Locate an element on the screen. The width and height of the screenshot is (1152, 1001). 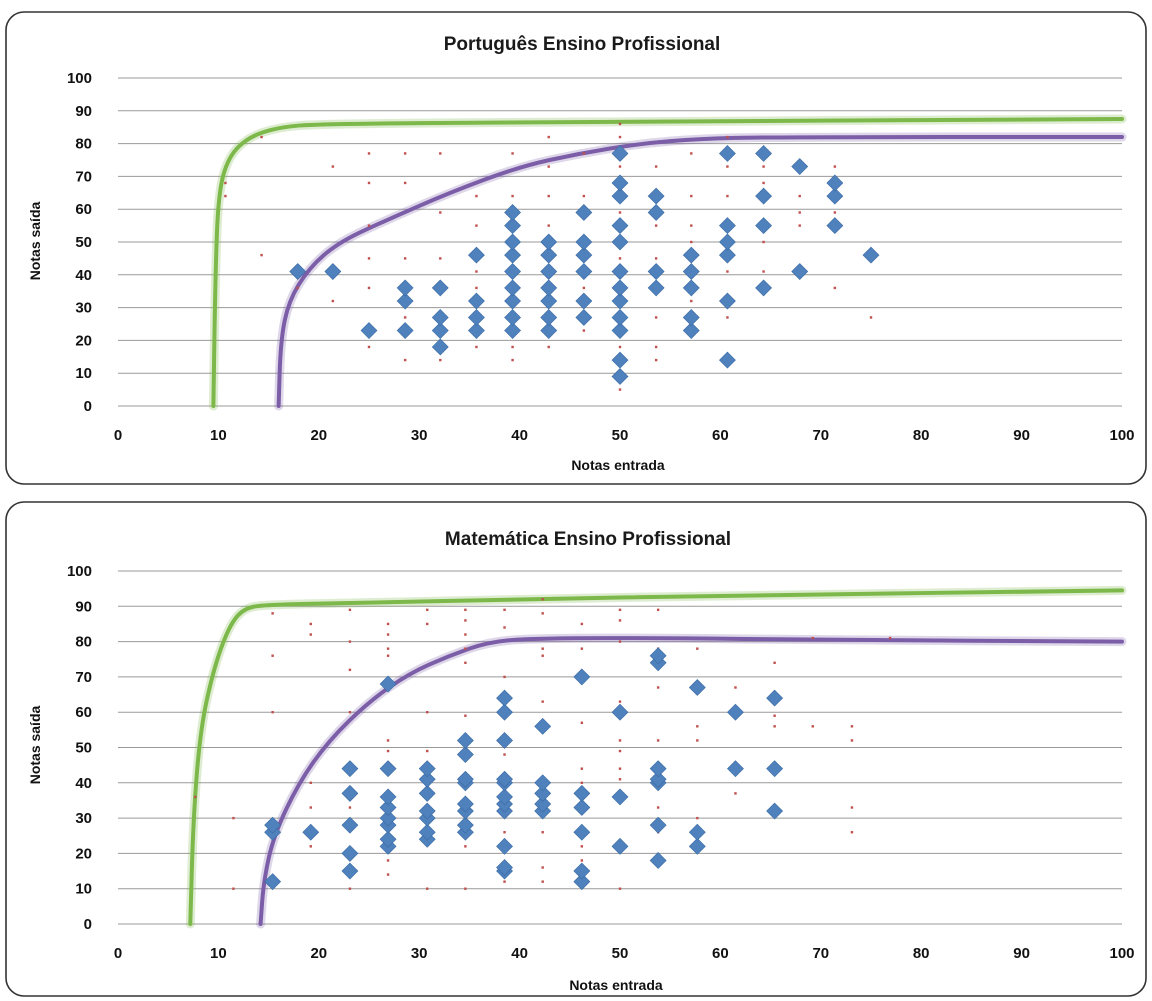
x-tick-label: 60 is located at coordinates (720, 953).